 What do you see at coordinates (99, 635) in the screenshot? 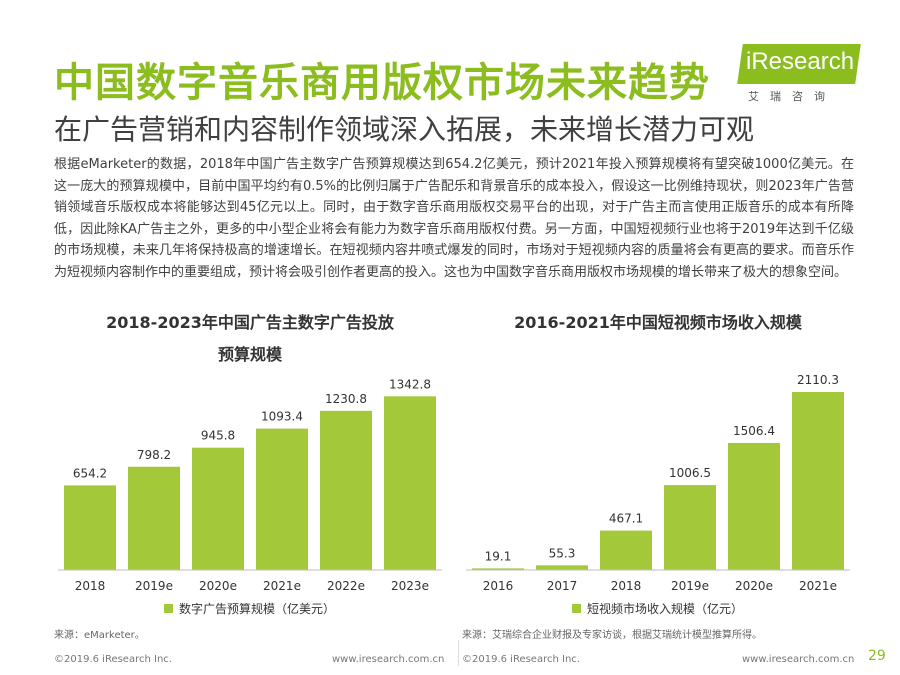
I see `source-left: 来源：eMarketer。` at bounding box center [99, 635].